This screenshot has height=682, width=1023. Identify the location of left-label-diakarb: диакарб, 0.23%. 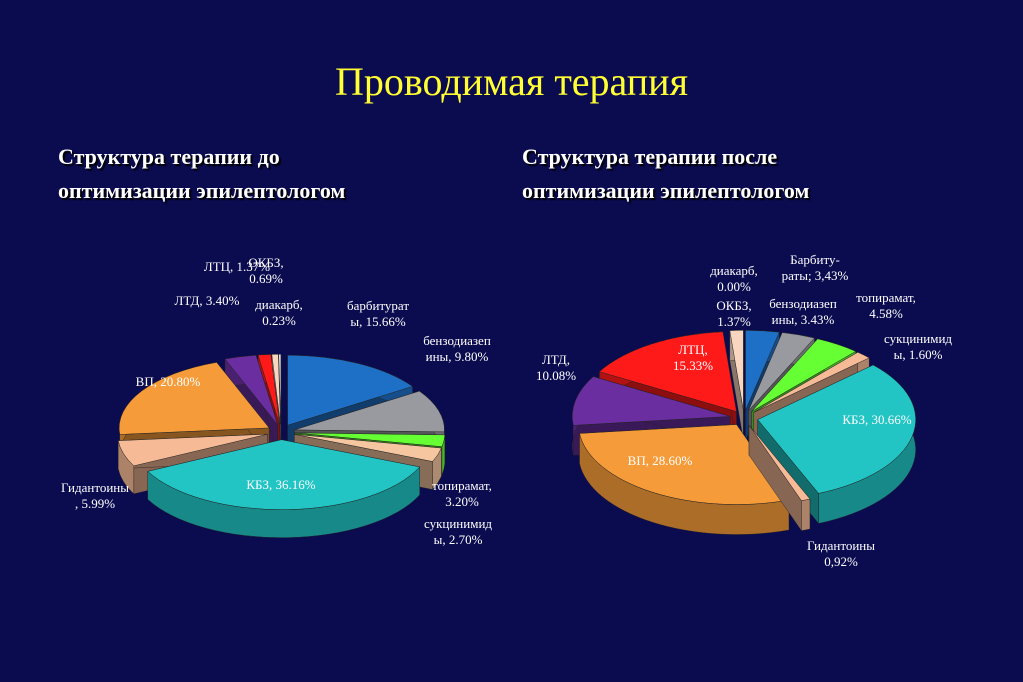
(279, 312).